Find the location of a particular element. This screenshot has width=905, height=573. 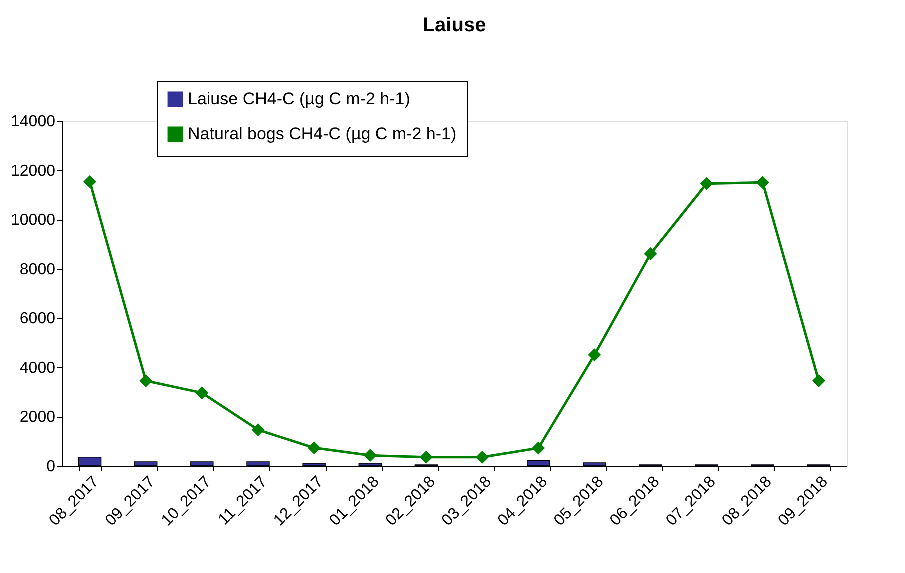

y-tick-label: 2000 is located at coordinates (38, 417).